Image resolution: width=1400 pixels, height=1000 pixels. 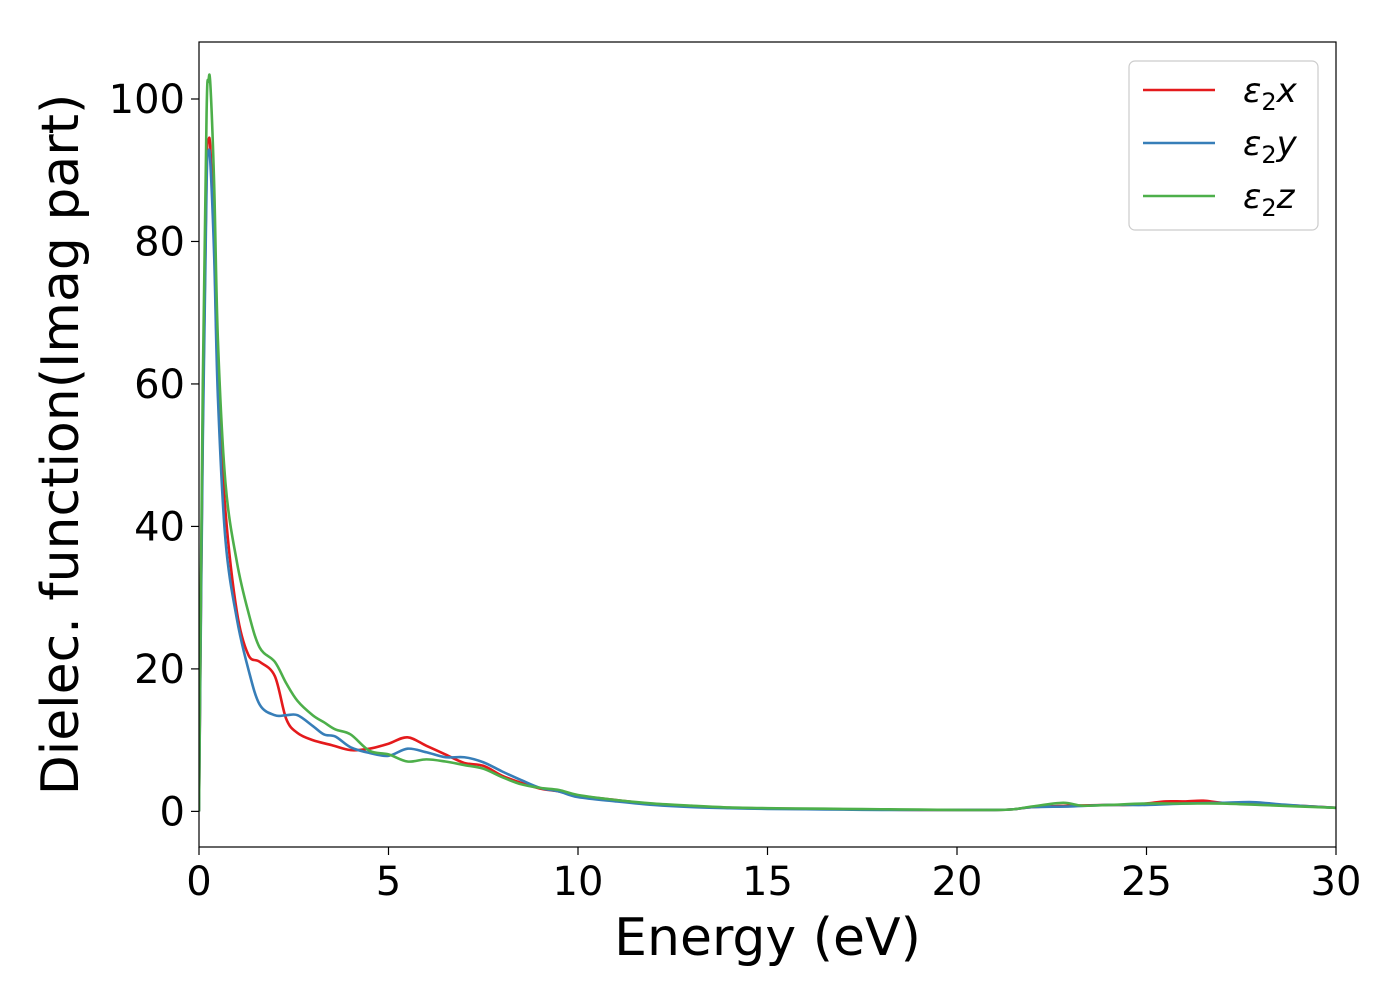 I want to click on legend-label: ε2y, so click(x=1270, y=146).